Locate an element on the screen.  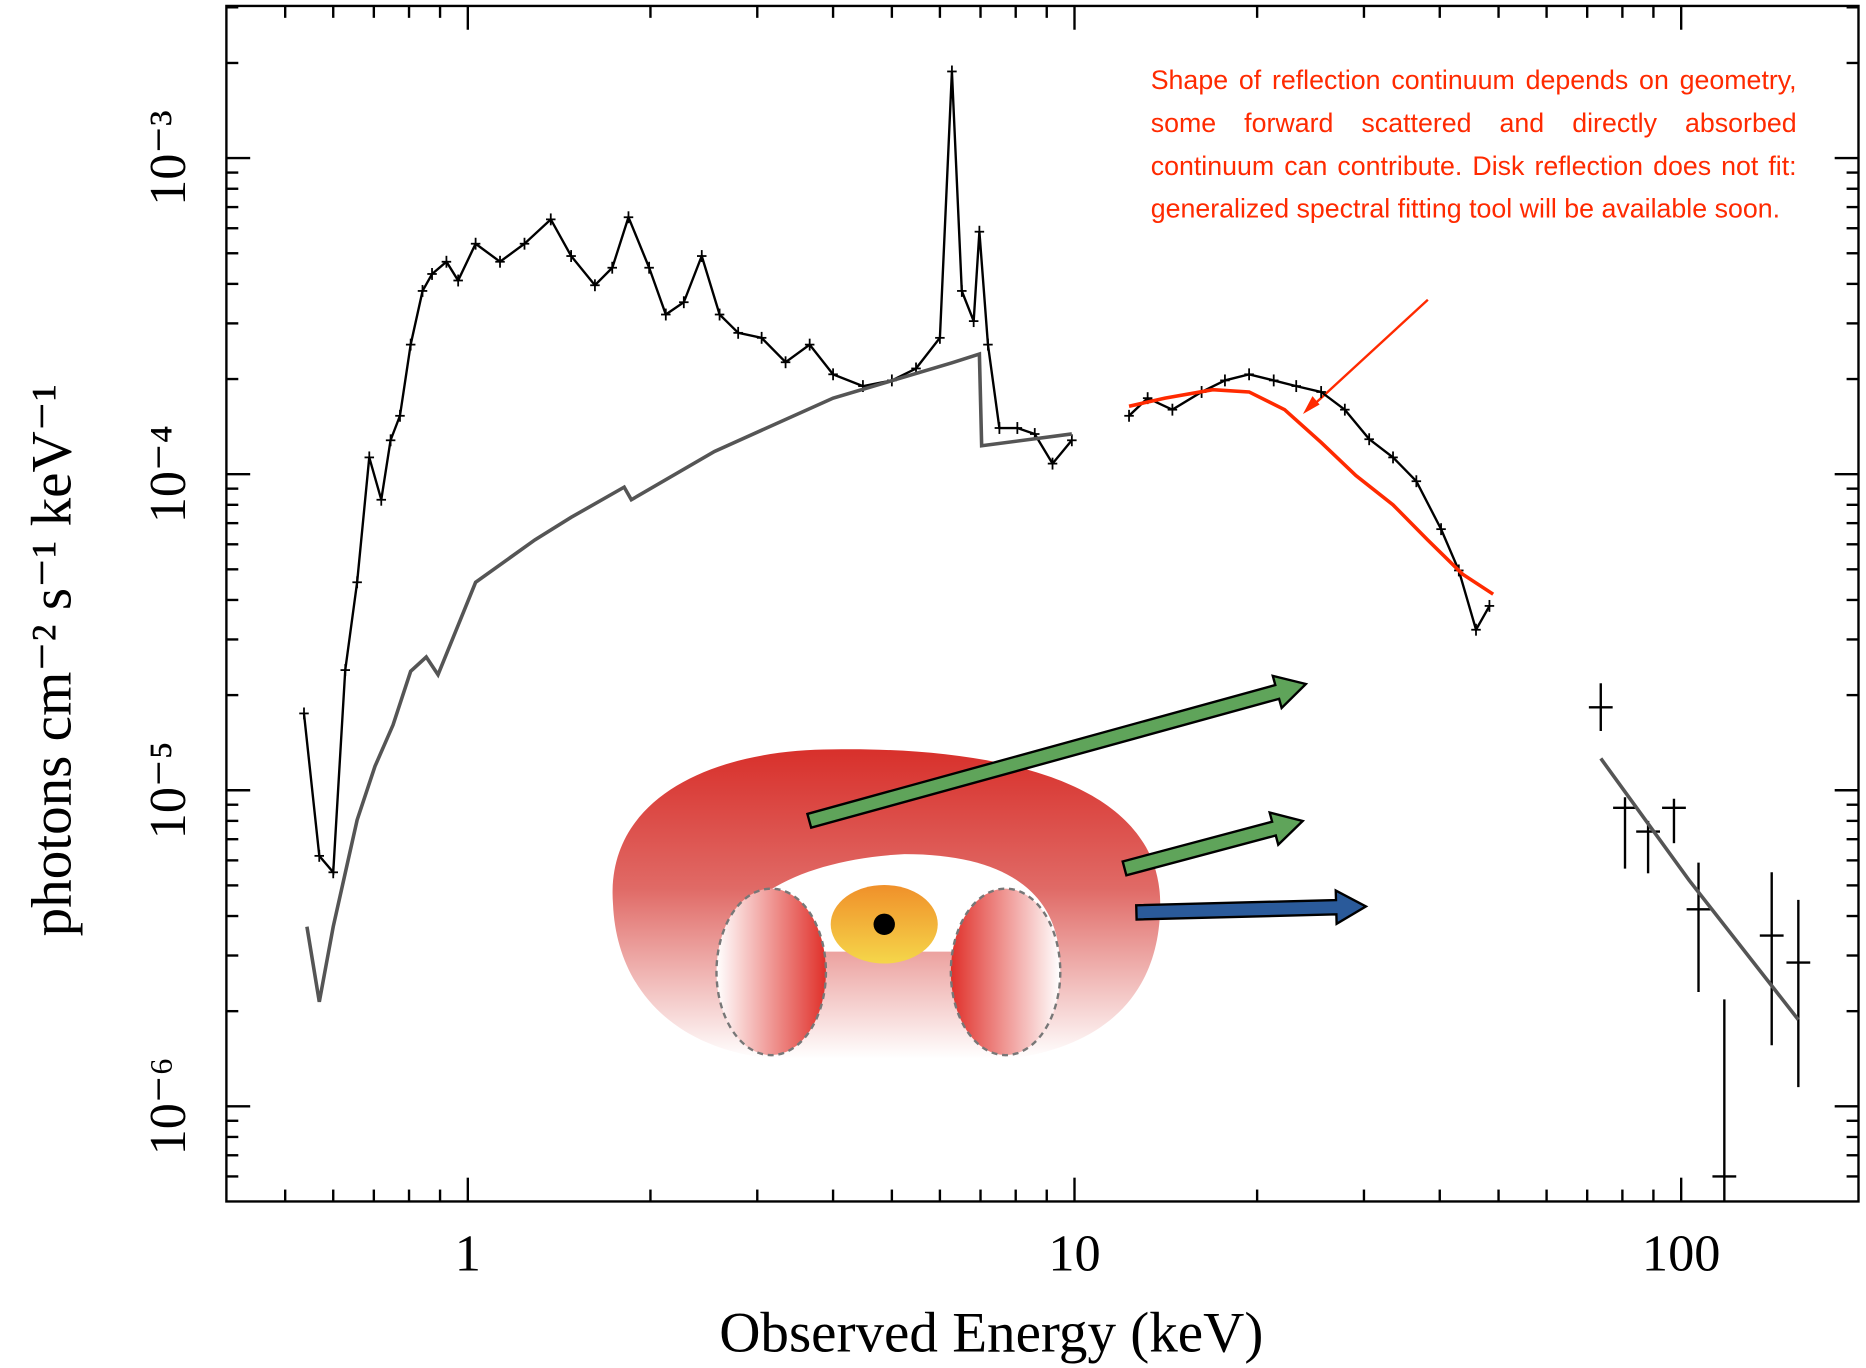
y-axis-label: photons cm⁻² s⁻¹ keV⁻¹ is located at coordinates (52, 660).